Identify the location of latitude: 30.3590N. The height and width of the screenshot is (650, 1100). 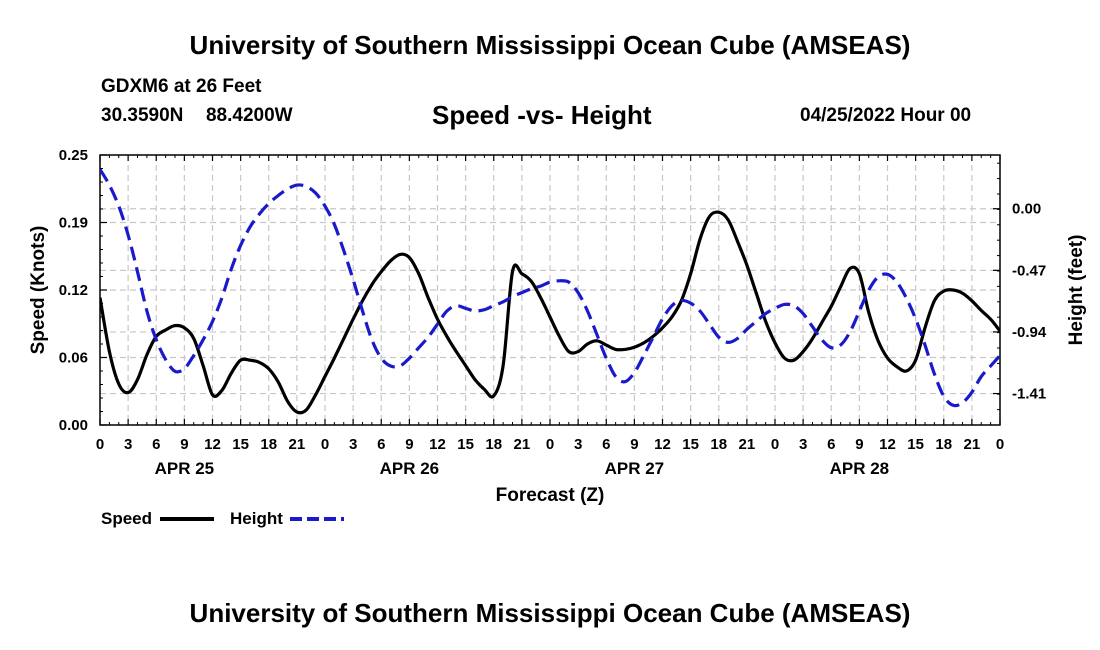
(142, 115).